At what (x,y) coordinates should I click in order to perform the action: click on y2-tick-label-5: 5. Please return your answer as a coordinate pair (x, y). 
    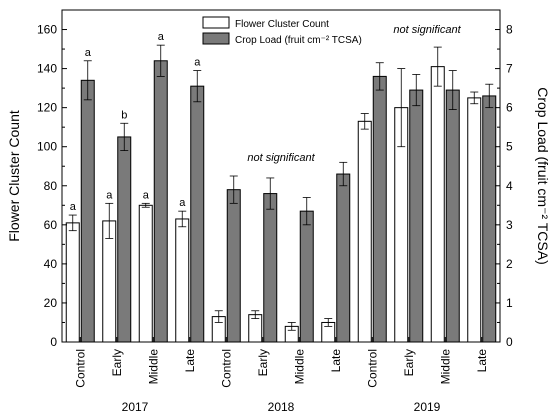
    Looking at the image, I should click on (509, 147).